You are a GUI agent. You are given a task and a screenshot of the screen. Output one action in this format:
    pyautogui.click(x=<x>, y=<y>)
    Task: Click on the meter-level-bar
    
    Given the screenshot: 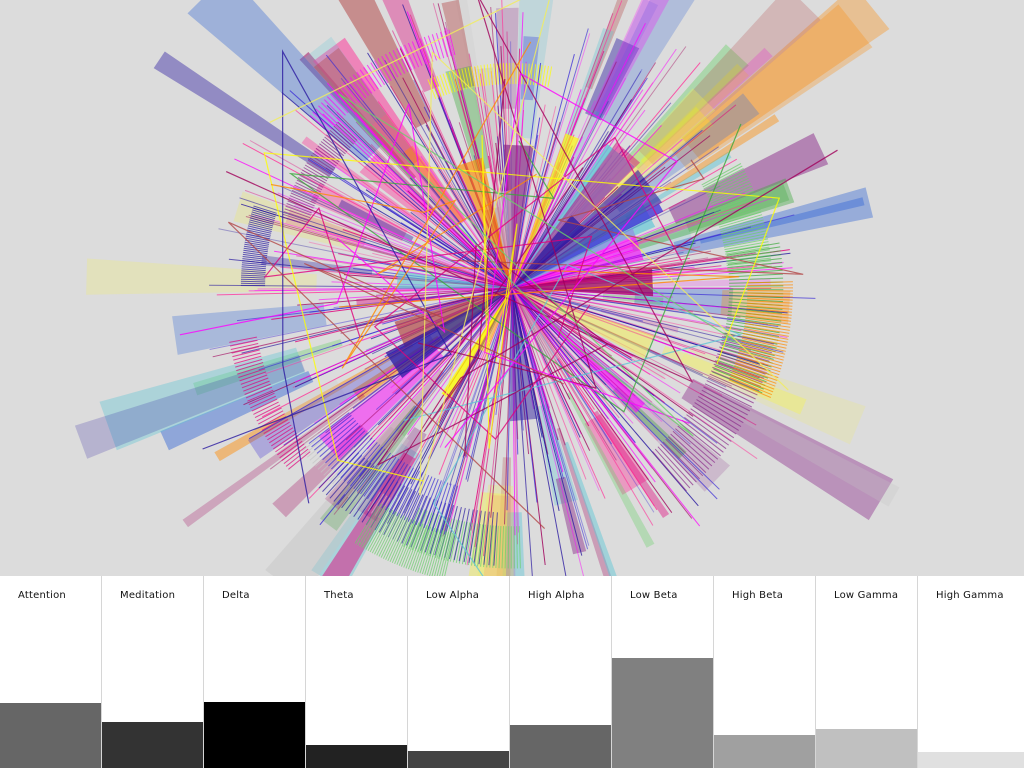 What is the action you would take?
    pyautogui.click(x=458, y=759)
    